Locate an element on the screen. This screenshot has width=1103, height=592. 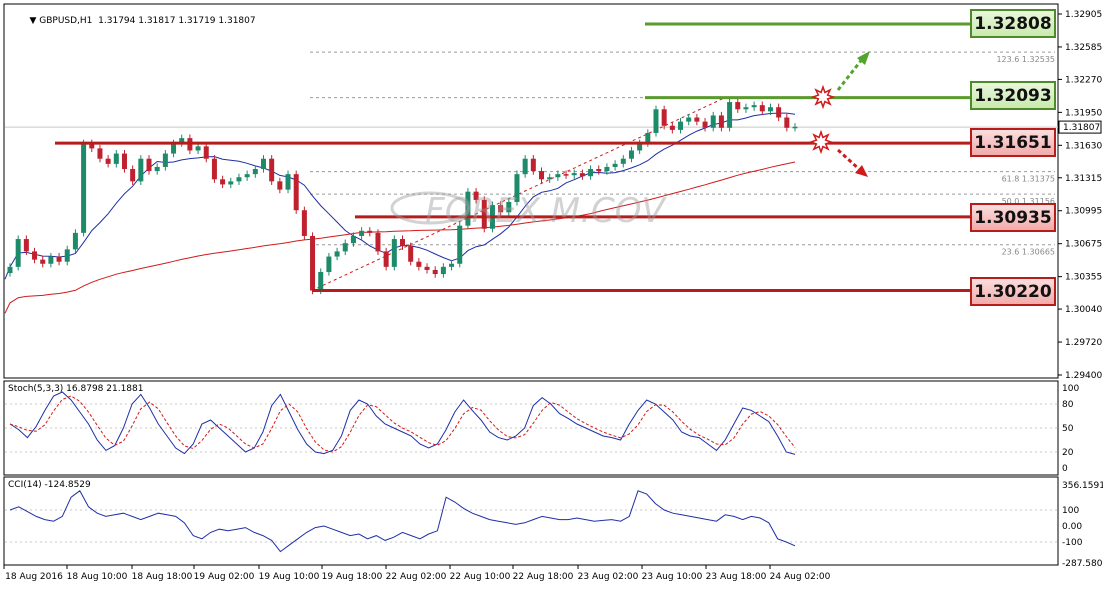
watermark-swoosh is located at coordinates (430, 208).